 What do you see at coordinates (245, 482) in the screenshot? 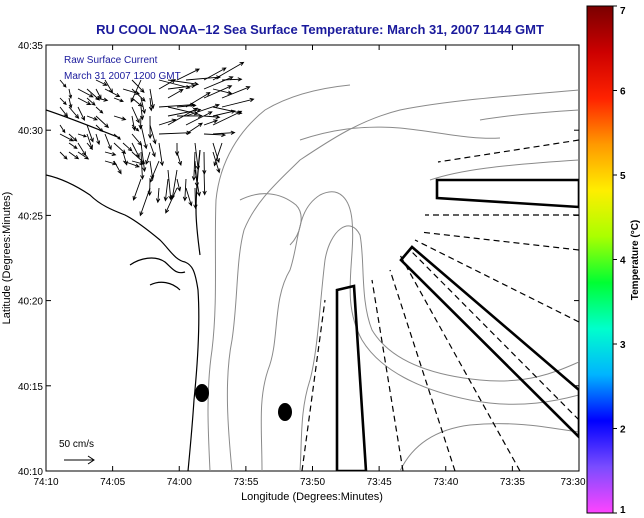
I see `x-tick-label: 73:55` at bounding box center [245, 482].